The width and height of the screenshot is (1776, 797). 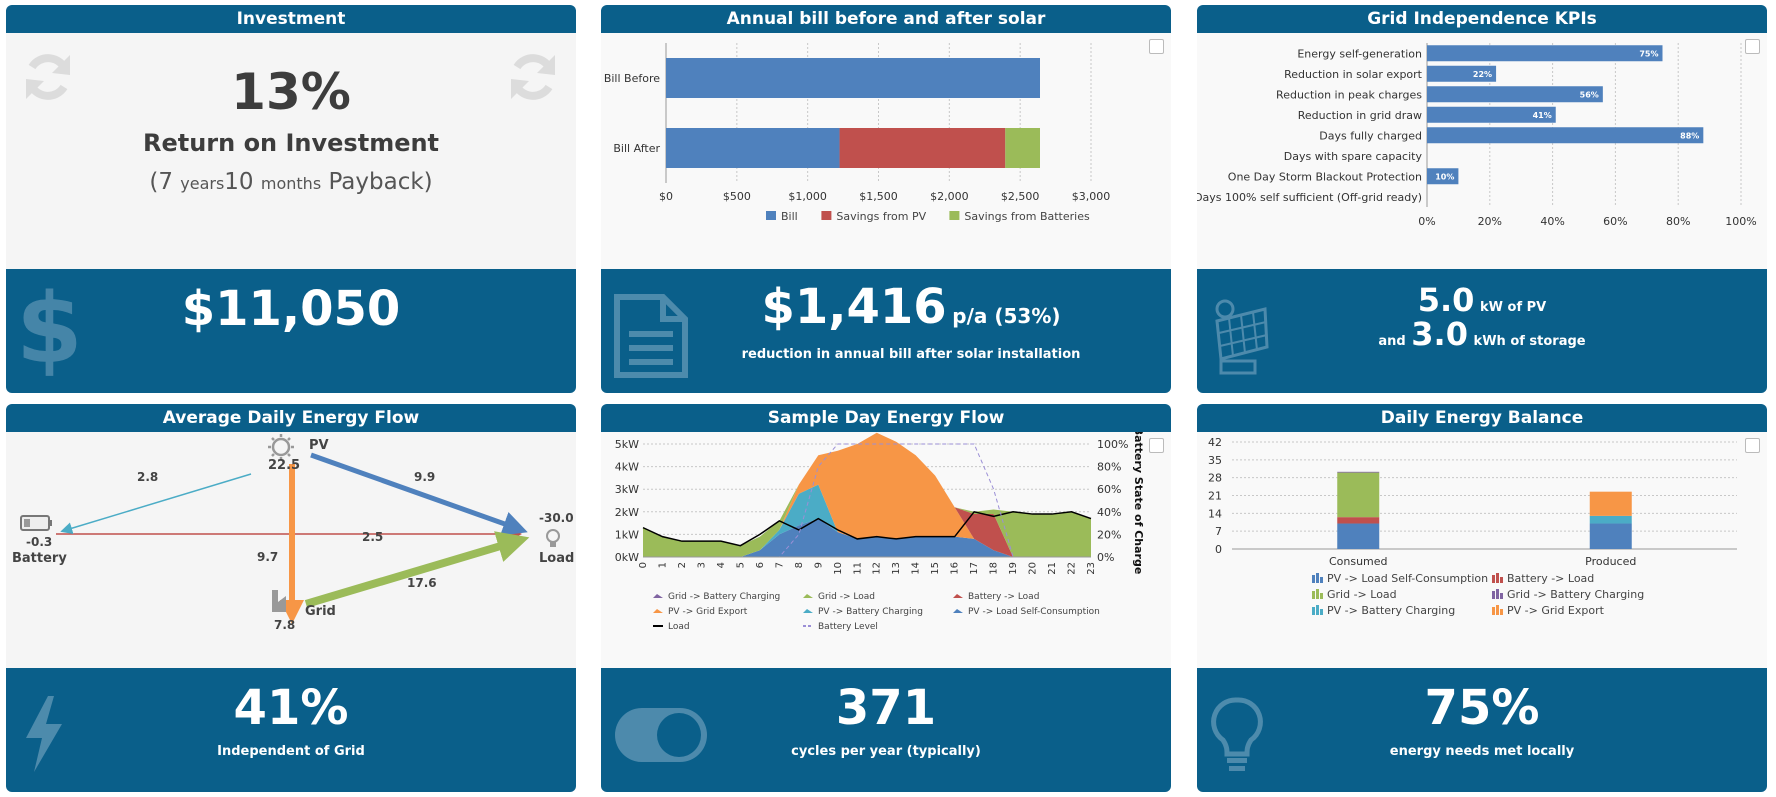 What do you see at coordinates (1112, 444) in the screenshot?
I see `y2-tick-label: 100%` at bounding box center [1112, 444].